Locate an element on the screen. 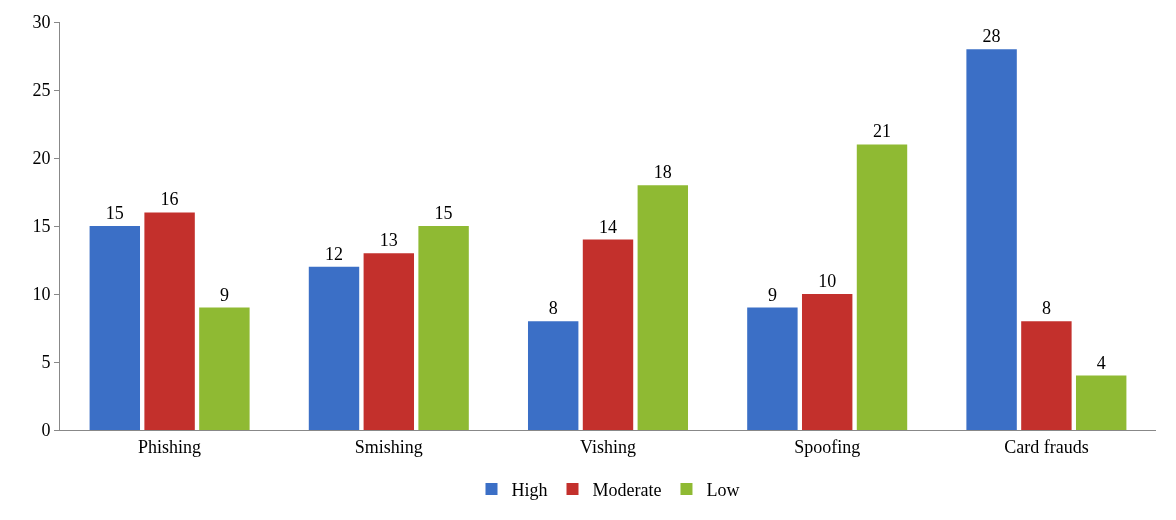  data-label: 4 is located at coordinates (1101, 362).